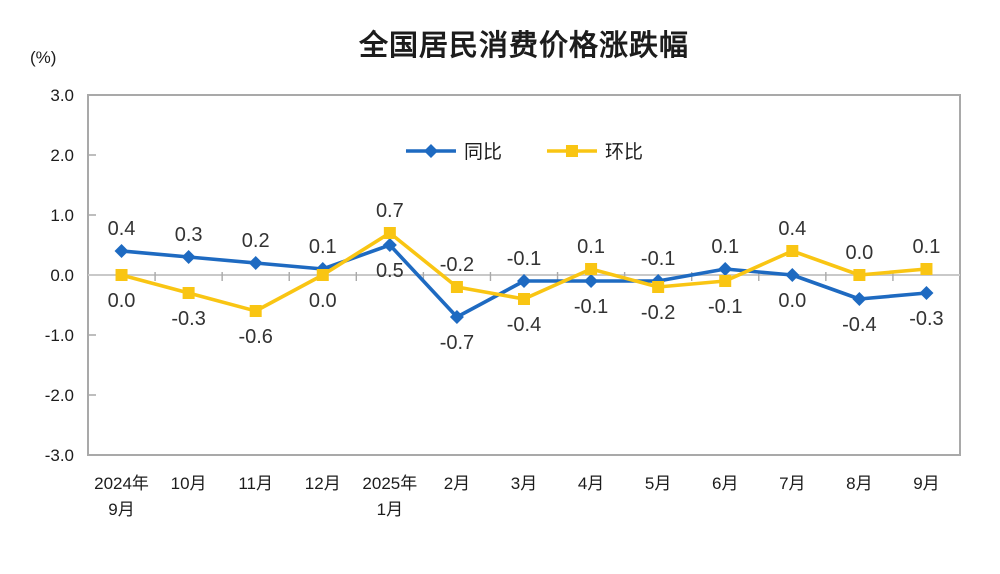  What do you see at coordinates (390, 271) in the screenshot?
I see `yoy-data-label: 0.5` at bounding box center [390, 271].